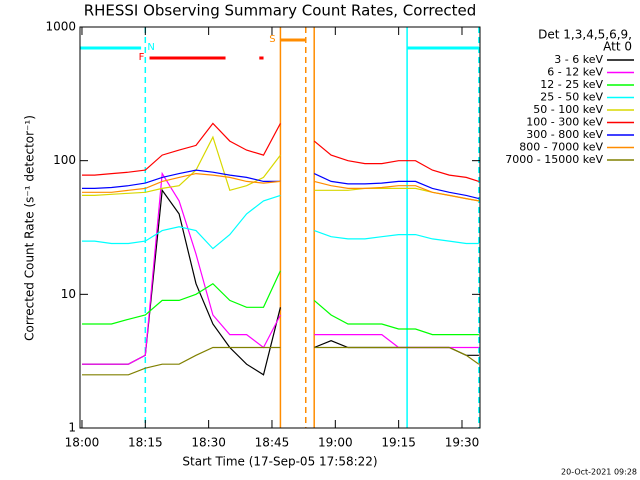  What do you see at coordinates (564, 122) in the screenshot?
I see `legend-label: 100 - 300 keV` at bounding box center [564, 122].